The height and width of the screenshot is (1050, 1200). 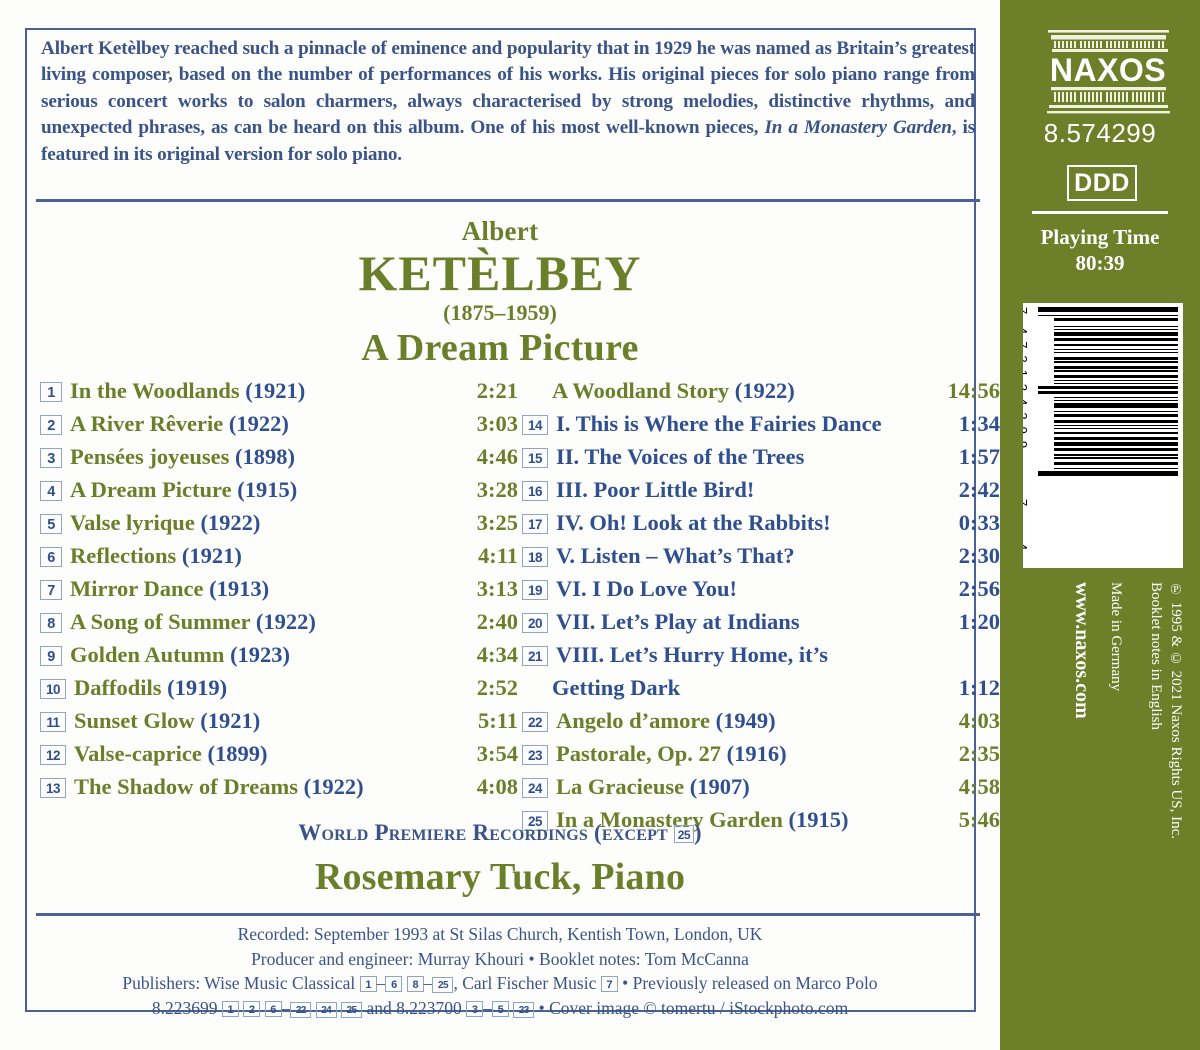 I want to click on pub-track-7: 7, so click(x=609, y=984).